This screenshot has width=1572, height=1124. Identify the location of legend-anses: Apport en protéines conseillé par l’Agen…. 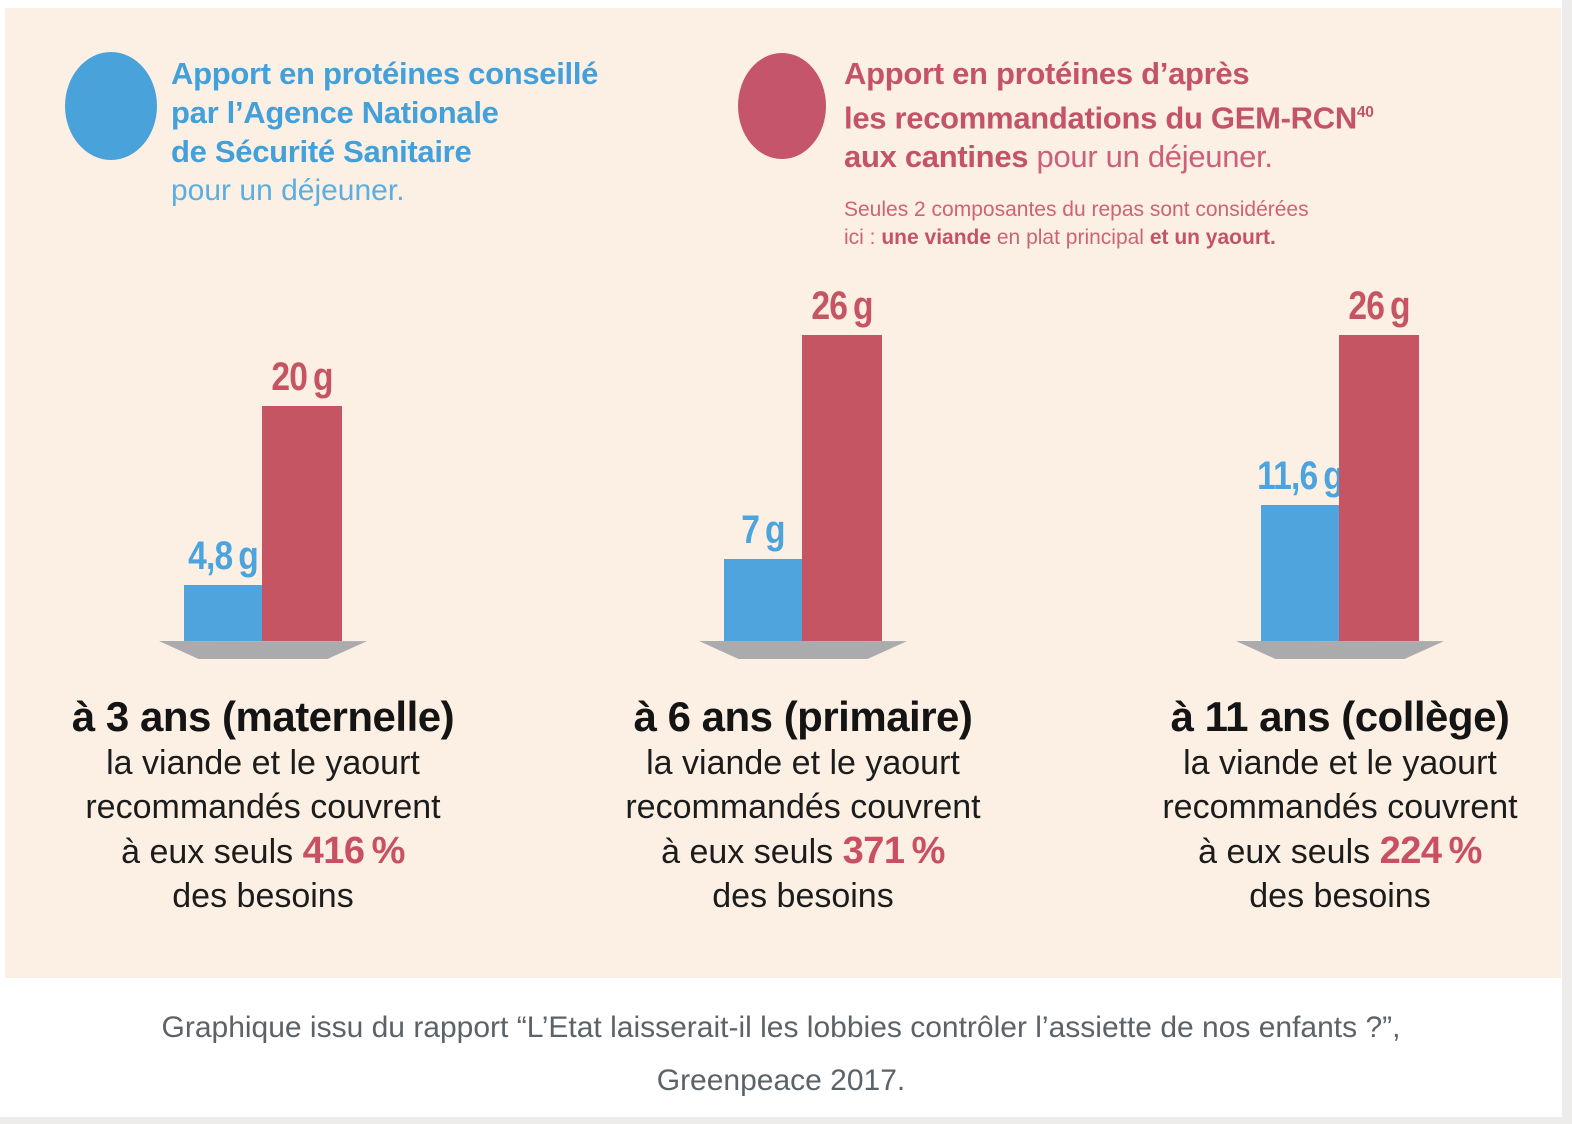
(331, 129).